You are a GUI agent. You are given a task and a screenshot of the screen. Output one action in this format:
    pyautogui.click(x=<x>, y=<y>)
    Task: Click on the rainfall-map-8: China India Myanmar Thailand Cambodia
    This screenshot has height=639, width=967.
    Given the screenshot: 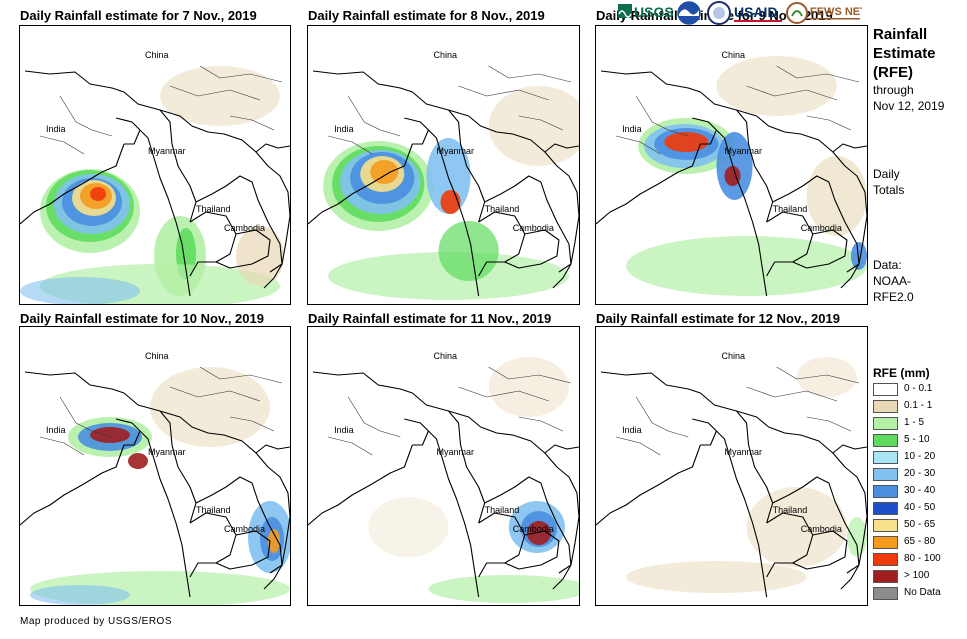 What is the action you would take?
    pyautogui.click(x=443, y=165)
    